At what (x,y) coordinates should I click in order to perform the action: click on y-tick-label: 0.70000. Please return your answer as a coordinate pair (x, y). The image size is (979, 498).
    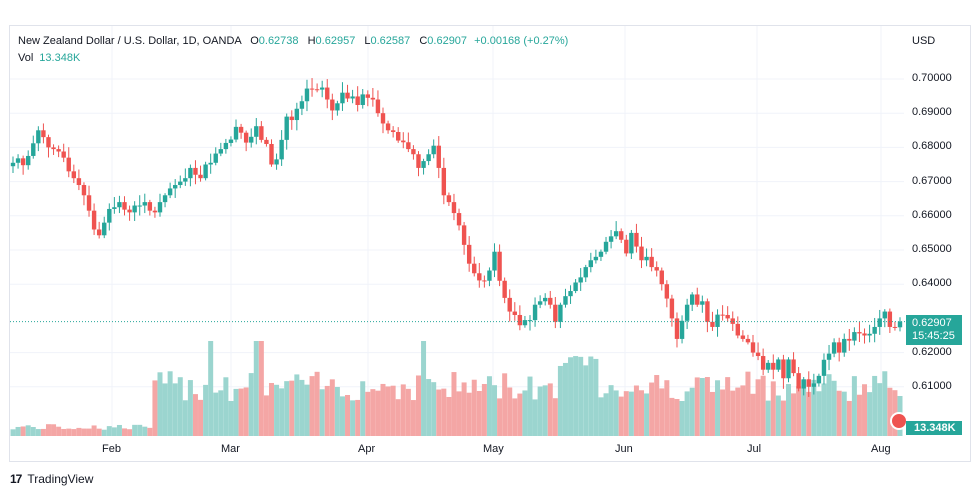
    Looking at the image, I should click on (932, 78).